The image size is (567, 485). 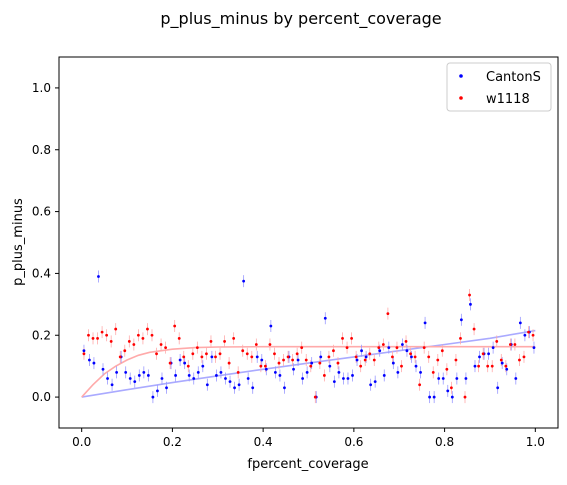 I want to click on x-tick-label: 0.0, so click(x=81, y=442).